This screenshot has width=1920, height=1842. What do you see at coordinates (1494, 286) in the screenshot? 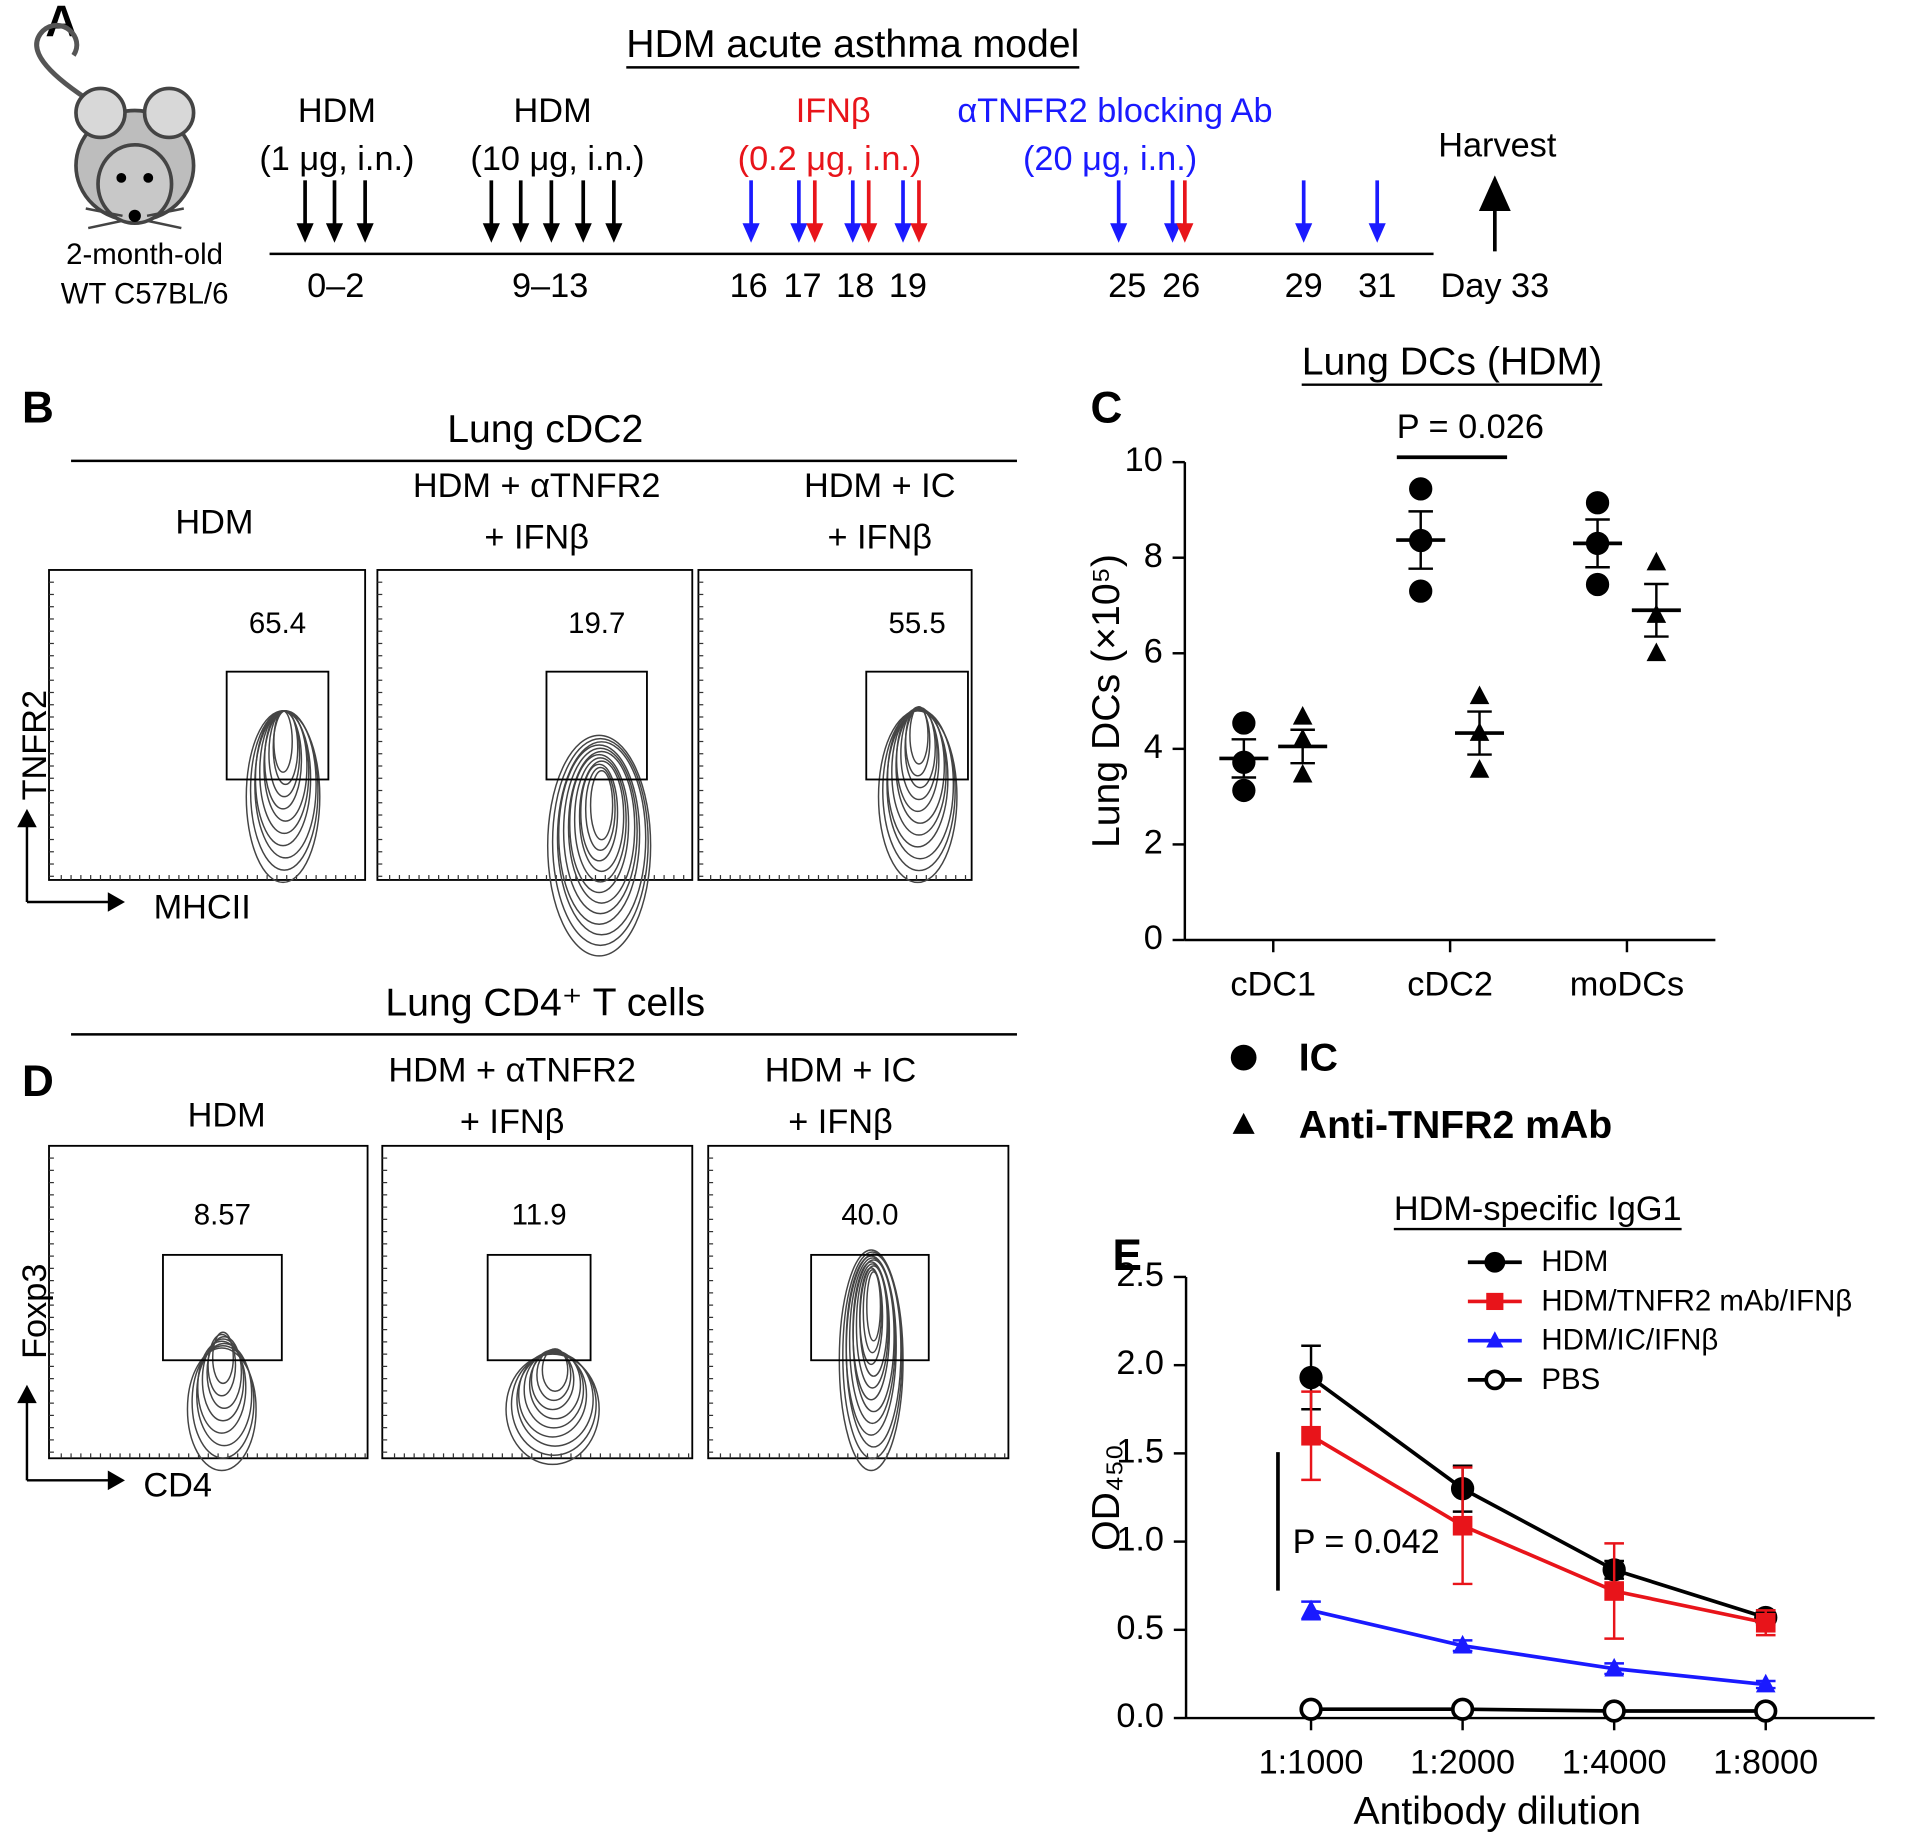
I see `day-label: Day 33` at bounding box center [1494, 286].